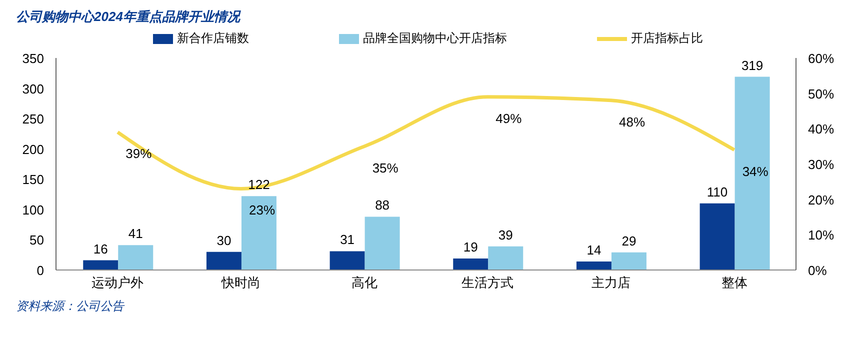 The height and width of the screenshot is (337, 866). I want to click on legend-label: 新合作店铺数, so click(213, 38).